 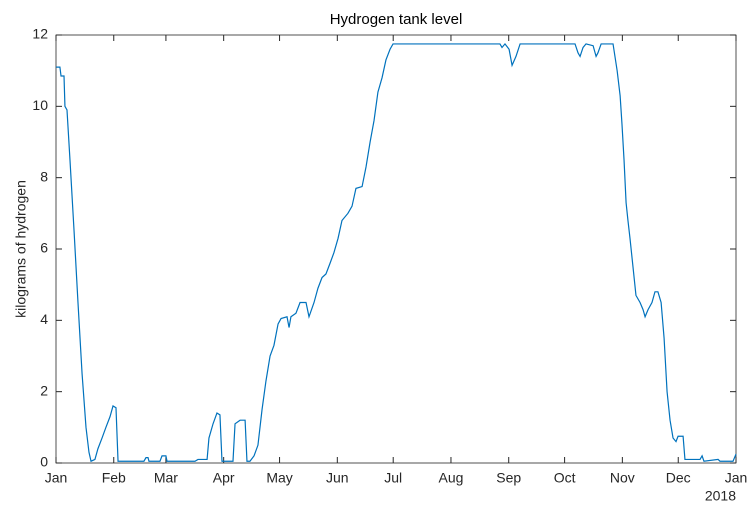 What do you see at coordinates (337, 478) in the screenshot?
I see `x-tick-label: Jun` at bounding box center [337, 478].